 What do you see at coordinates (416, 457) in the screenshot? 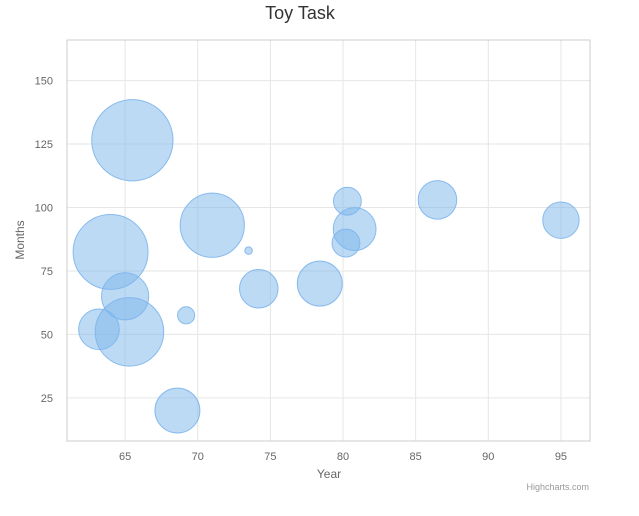
I see `x-tick-label: 85` at bounding box center [416, 457].